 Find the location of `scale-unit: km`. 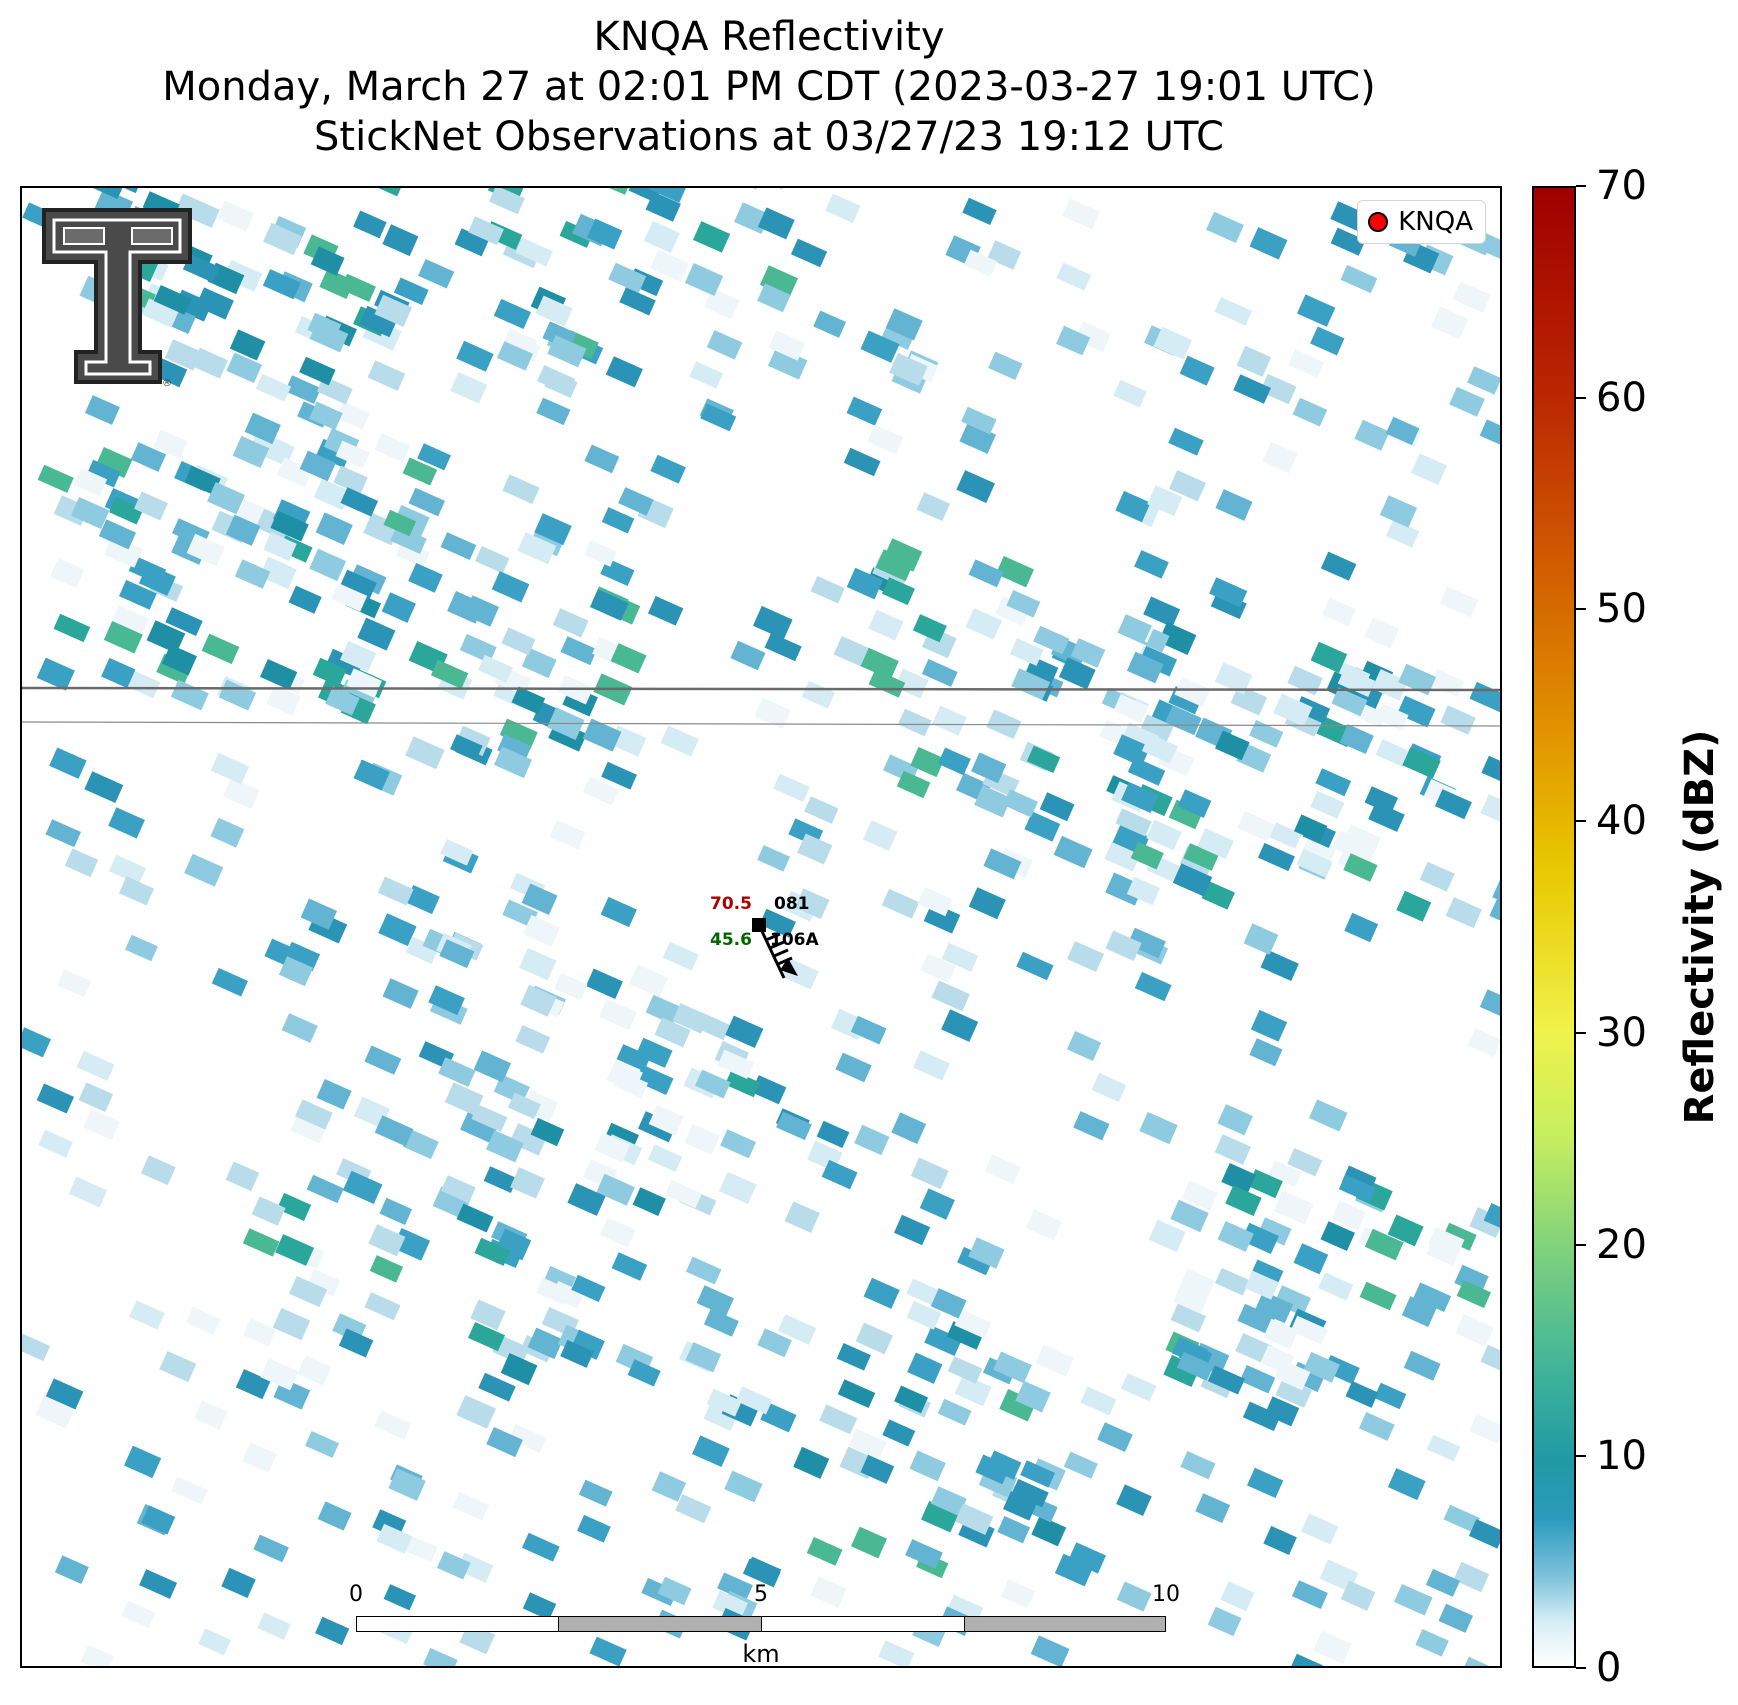

scale-unit: km is located at coordinates (761, 1654).